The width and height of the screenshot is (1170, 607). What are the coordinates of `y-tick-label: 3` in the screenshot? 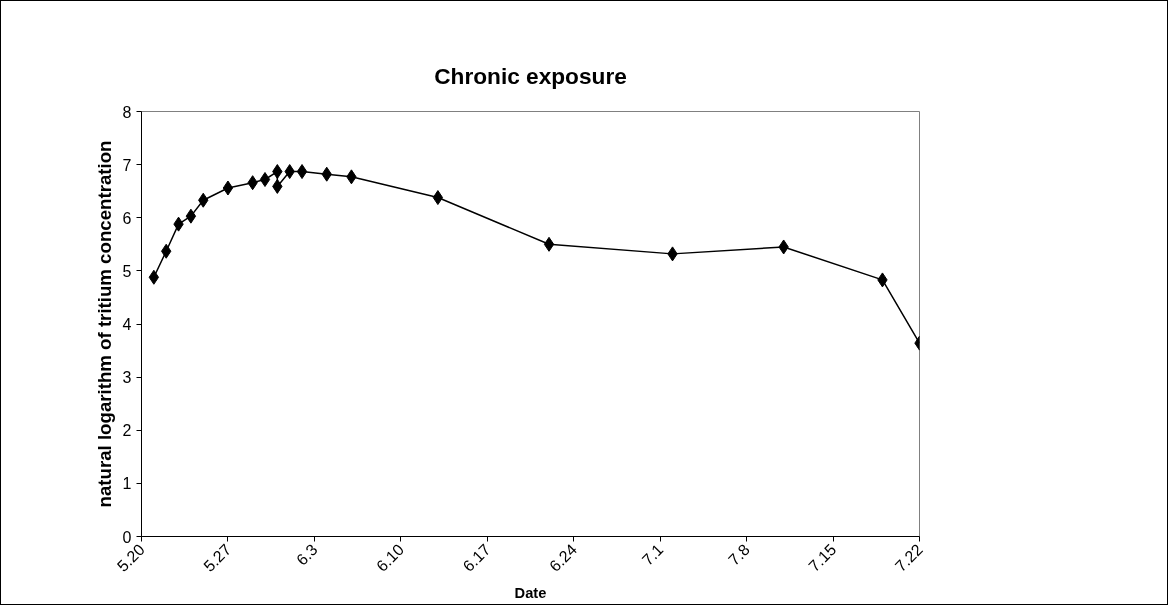 It's located at (127, 378).